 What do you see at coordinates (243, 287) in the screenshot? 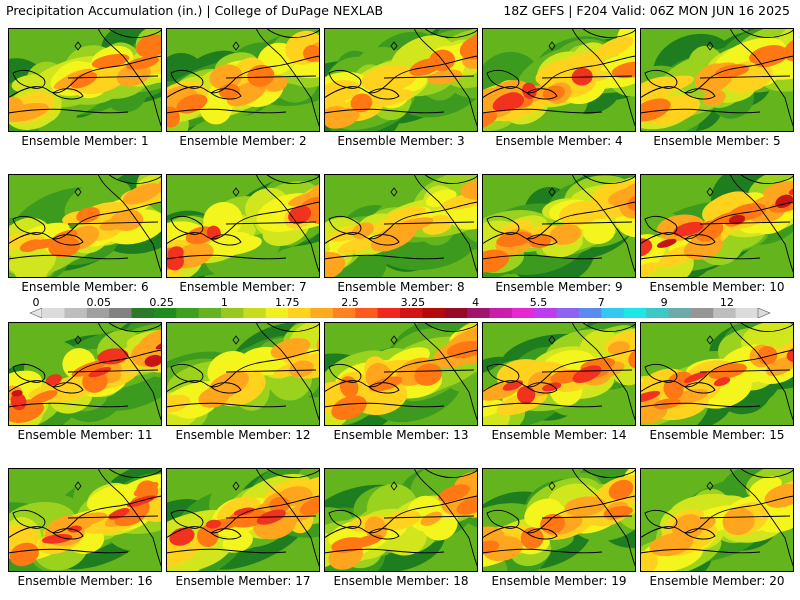
I see `ensemble-member-label: Ensemble Member: 7` at bounding box center [243, 287].